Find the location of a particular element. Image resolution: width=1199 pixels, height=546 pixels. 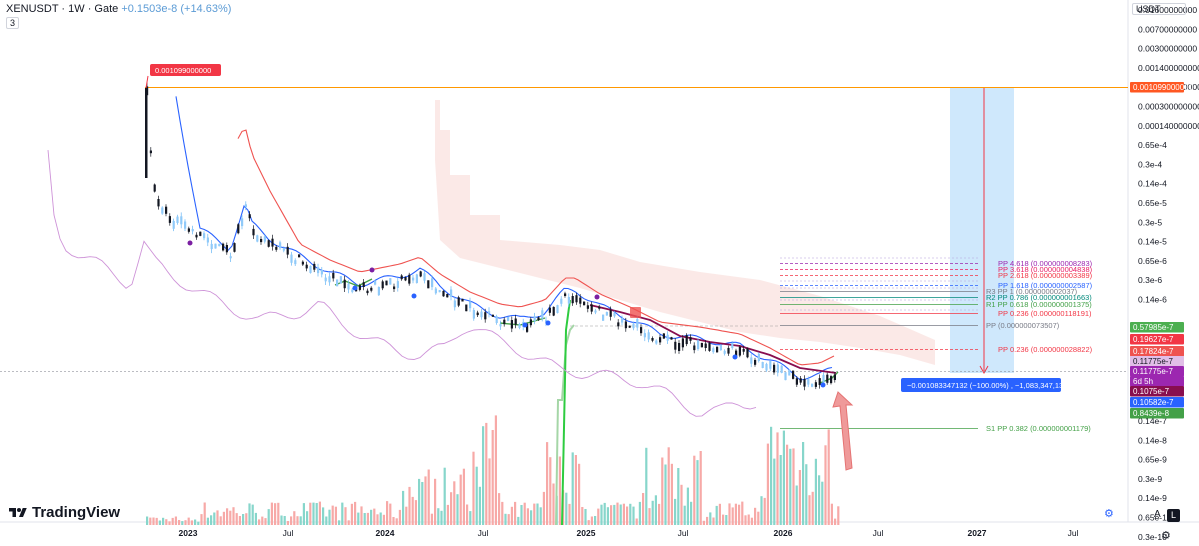

price-axis-label: 0.65e-6 is located at coordinates (1152, 261).